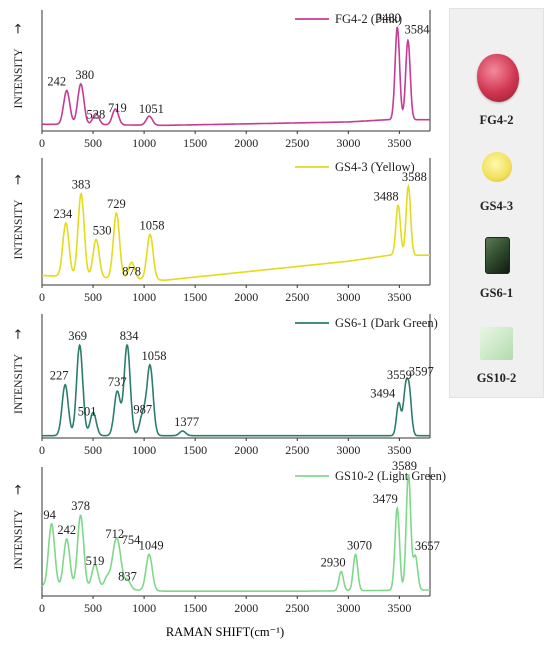  Describe the element at coordinates (84, 75) in the screenshot. I see `peak-label: 380` at that location.